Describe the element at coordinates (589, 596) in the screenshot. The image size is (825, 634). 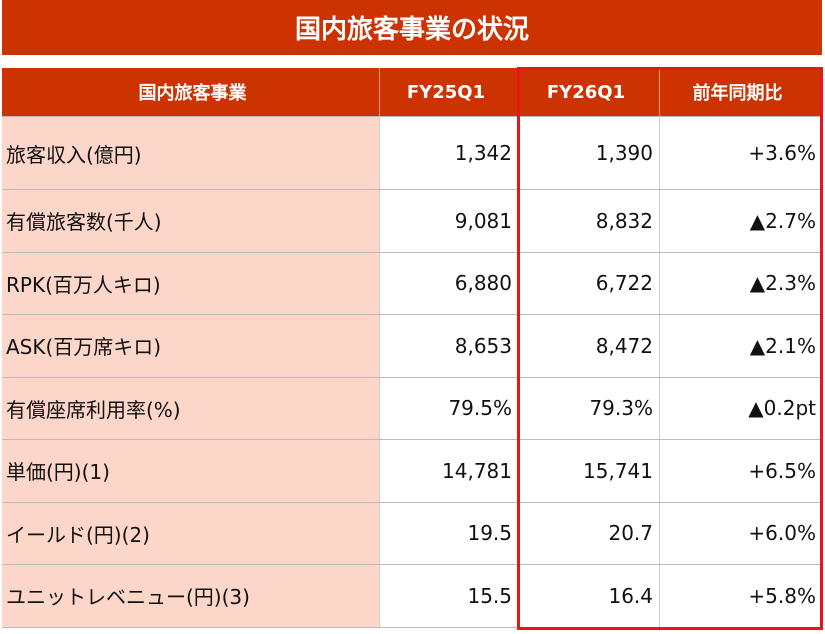
I see `value-cell: 16.4` at that location.